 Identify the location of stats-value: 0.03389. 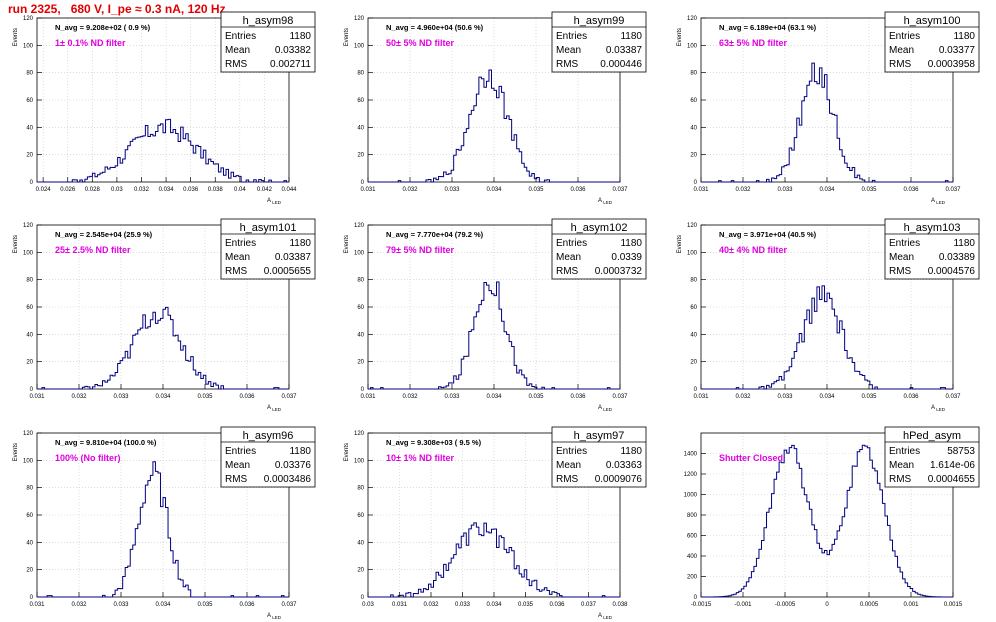
(957, 257).